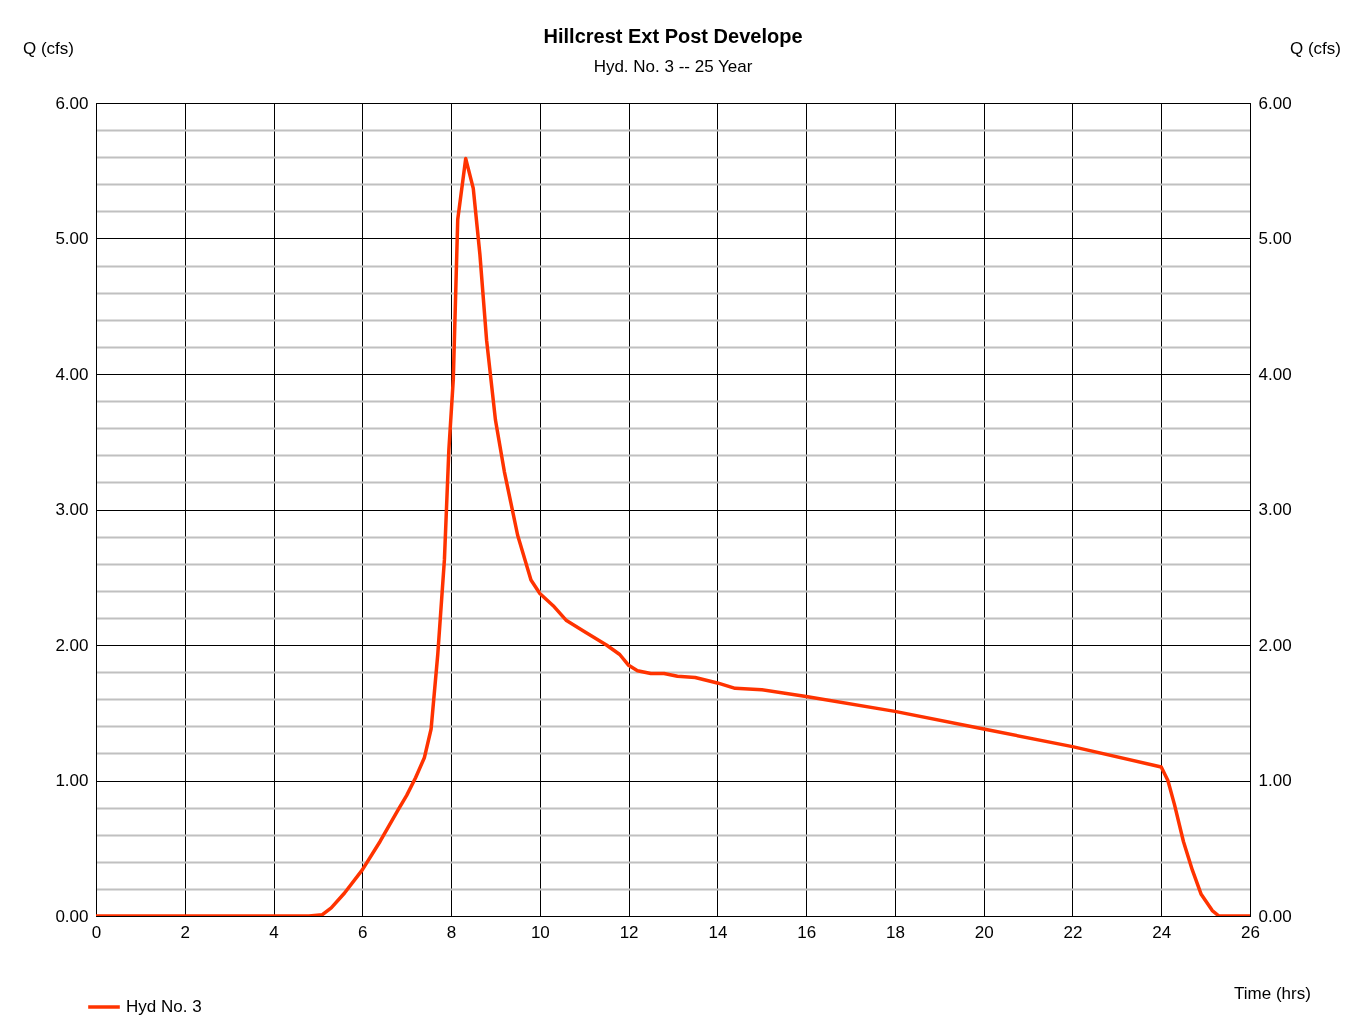 The image size is (1367, 1019). What do you see at coordinates (72, 238) in the screenshot?
I see `y-tick-label: 5.00` at bounding box center [72, 238].